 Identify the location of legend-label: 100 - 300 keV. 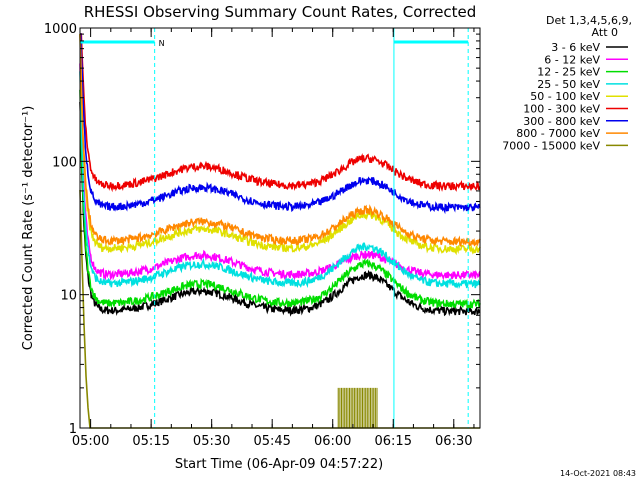
(561, 109).